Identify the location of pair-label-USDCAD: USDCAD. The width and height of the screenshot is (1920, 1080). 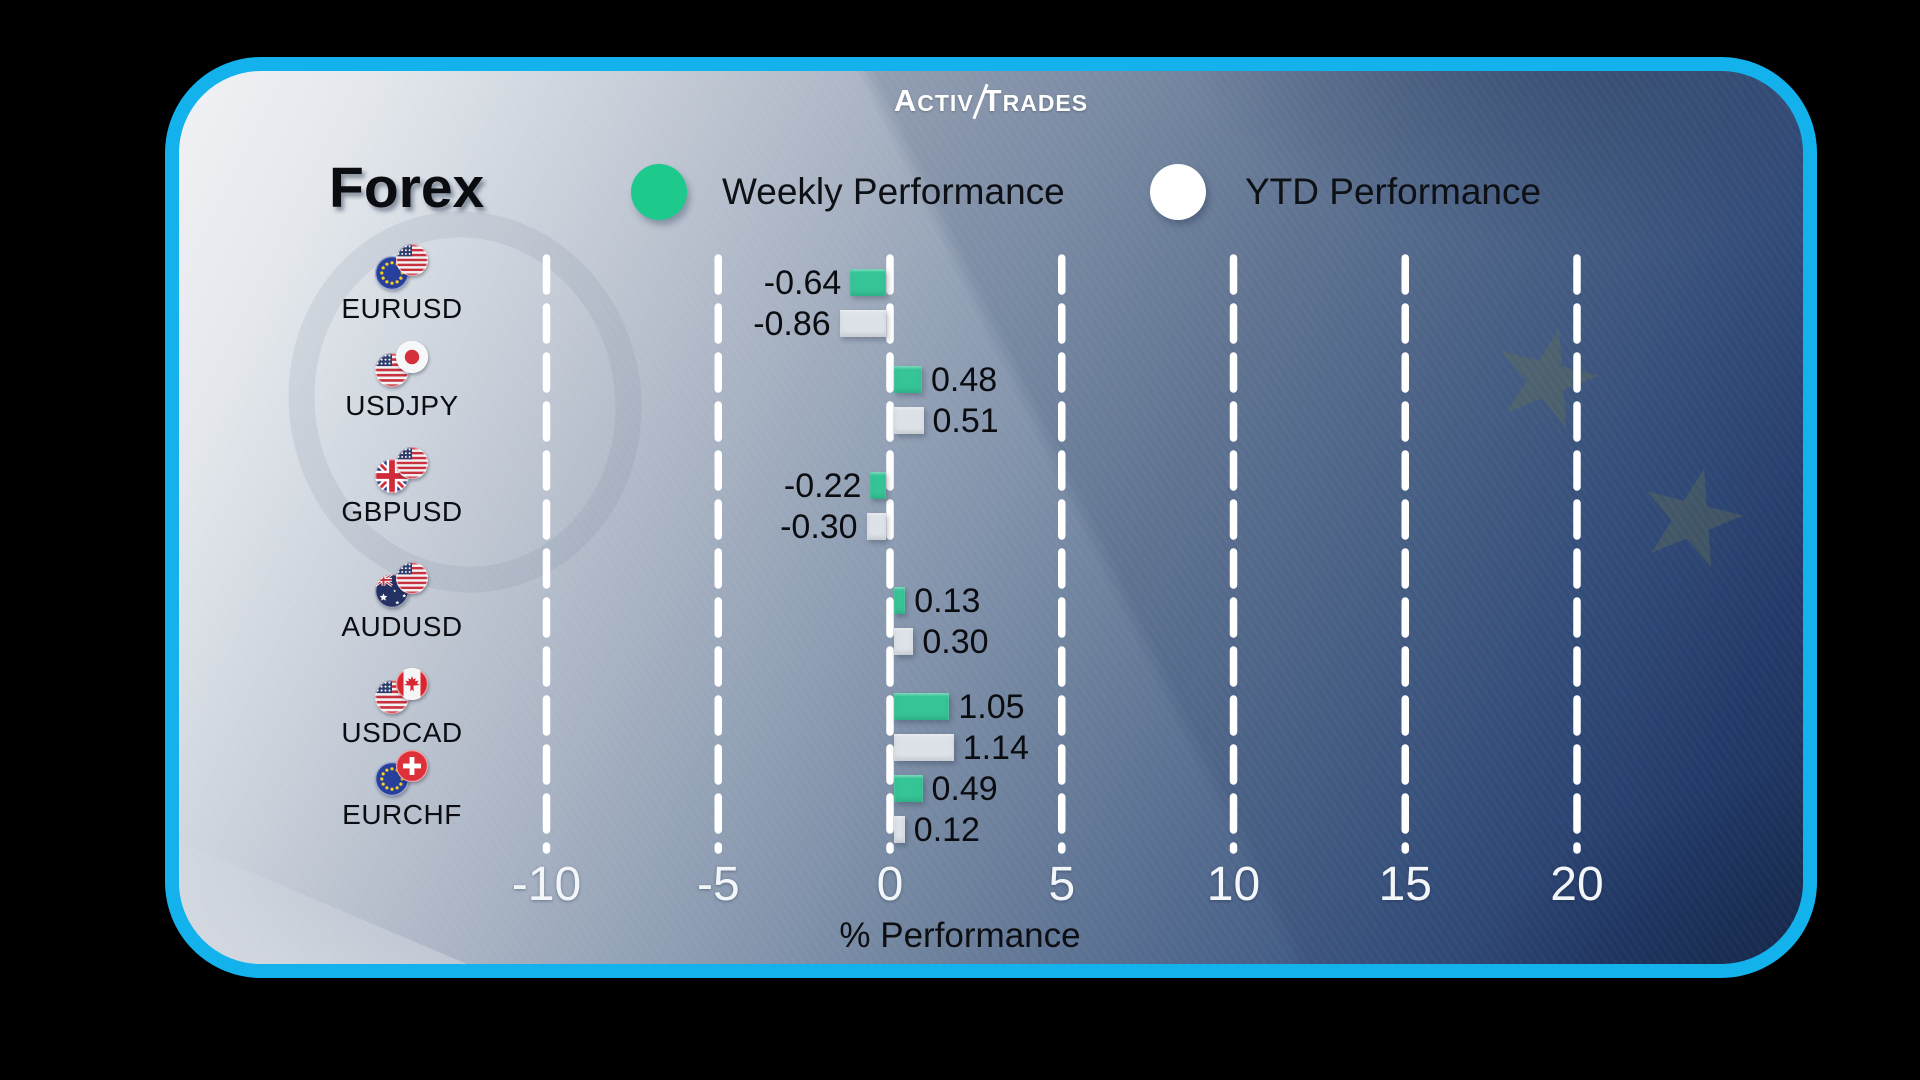
(402, 732).